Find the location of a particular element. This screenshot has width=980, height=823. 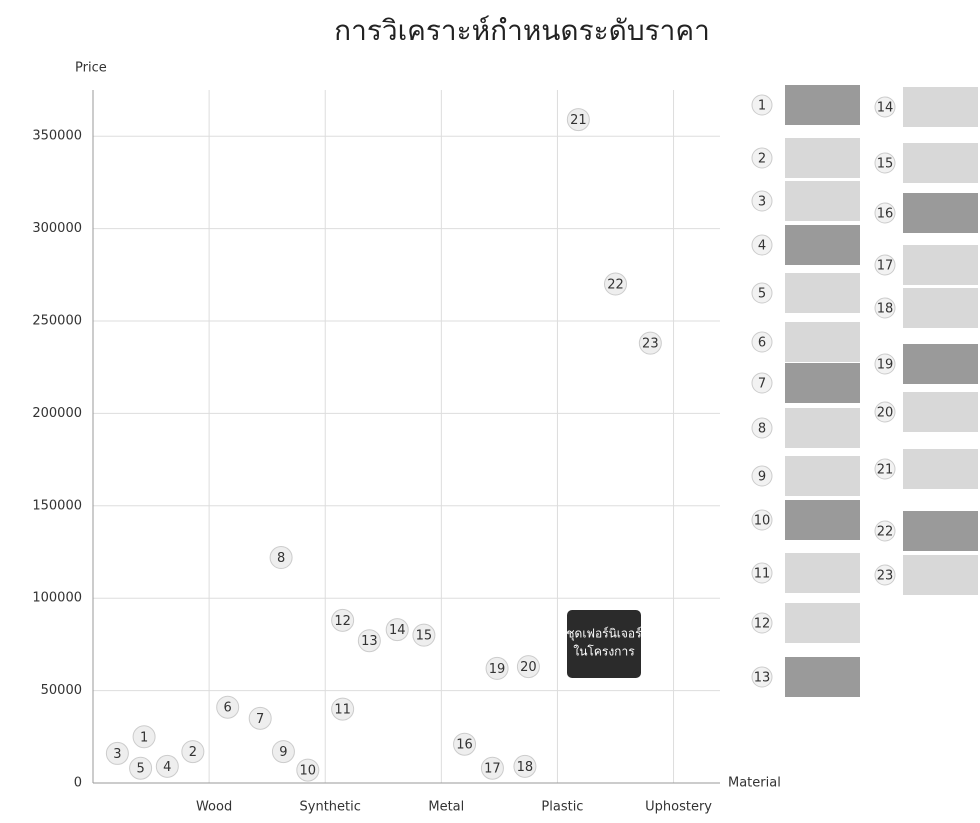

thumbnail-number: 10 is located at coordinates (762, 521).